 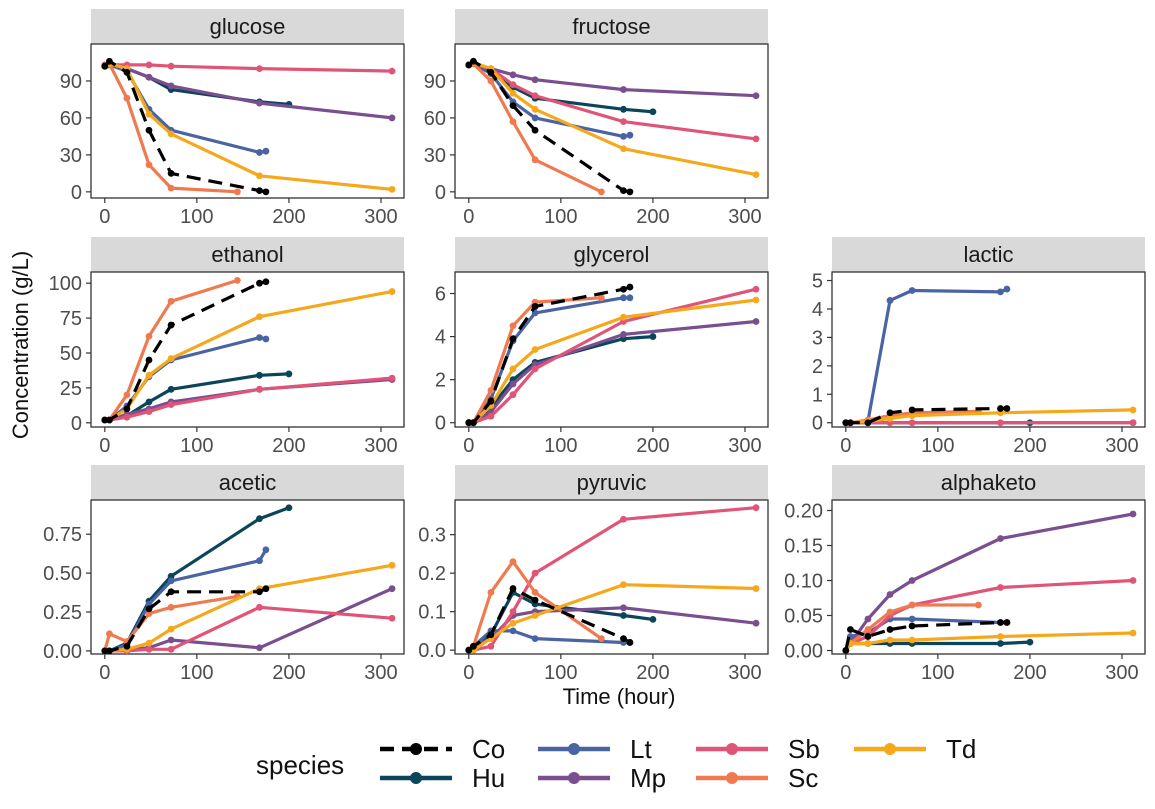 I want to click on panel-frame, so click(x=988, y=577).